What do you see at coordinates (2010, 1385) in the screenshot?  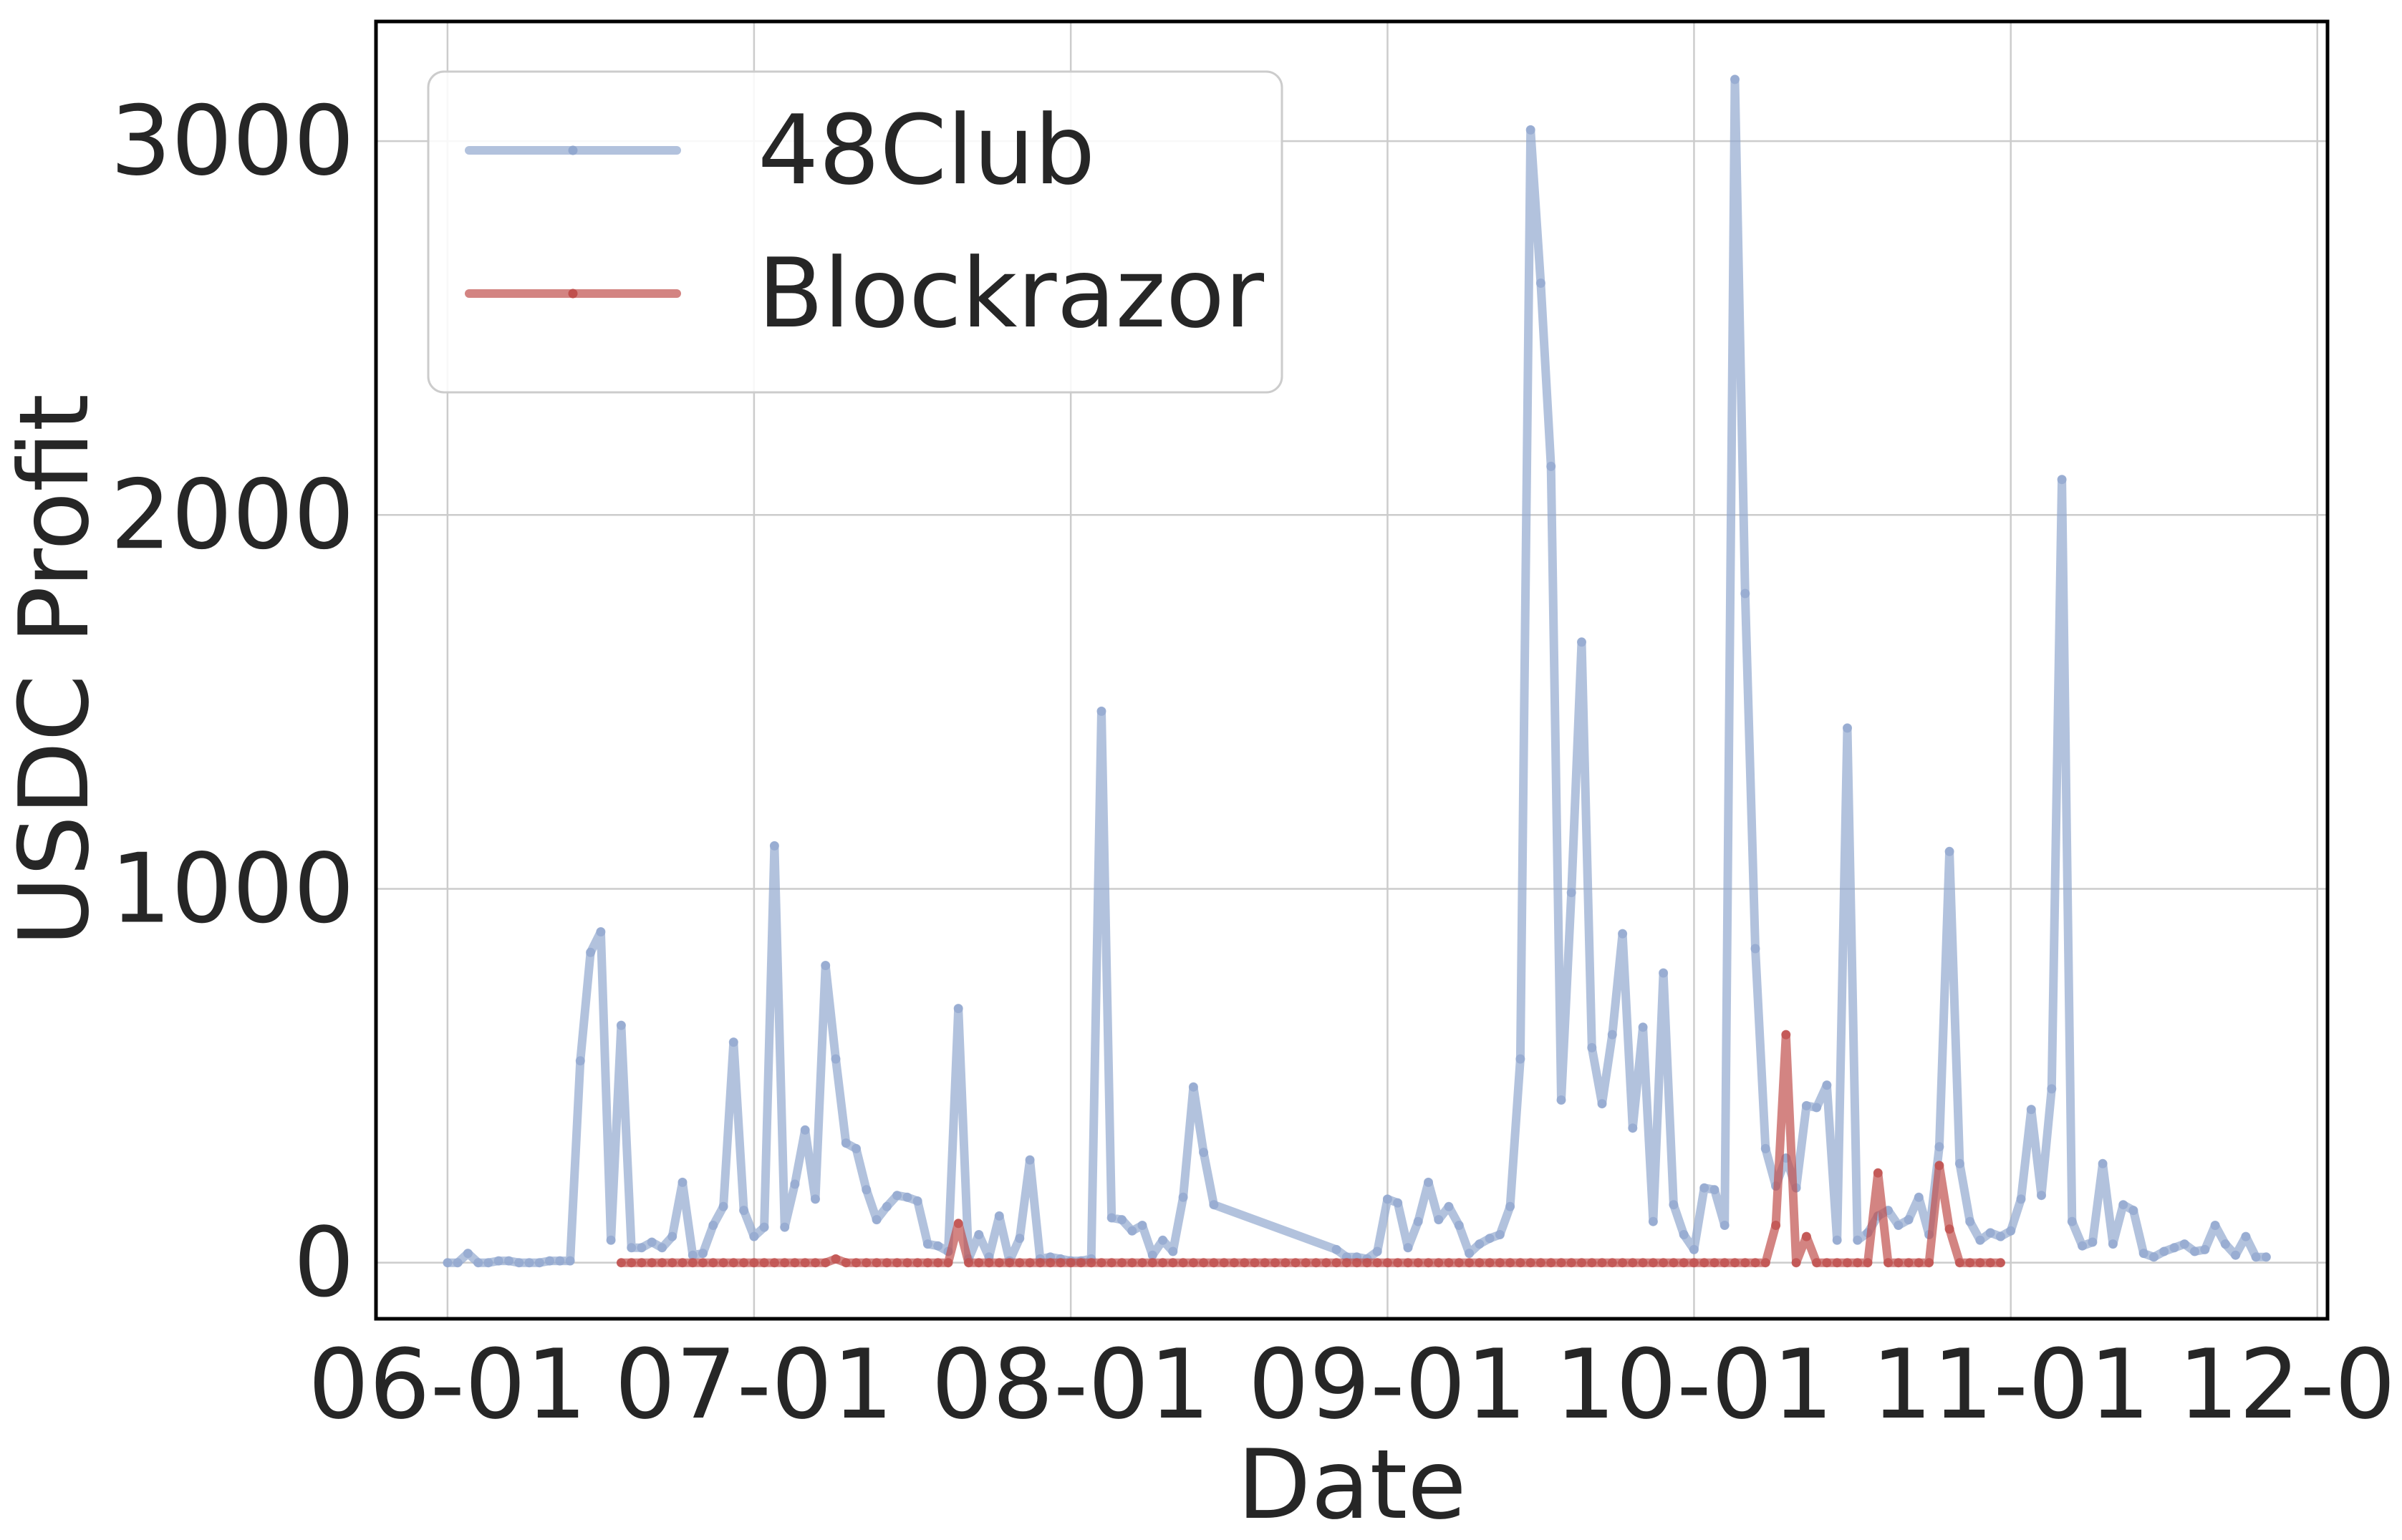 I see `x-tick-label-5: 11-01` at bounding box center [2010, 1385].